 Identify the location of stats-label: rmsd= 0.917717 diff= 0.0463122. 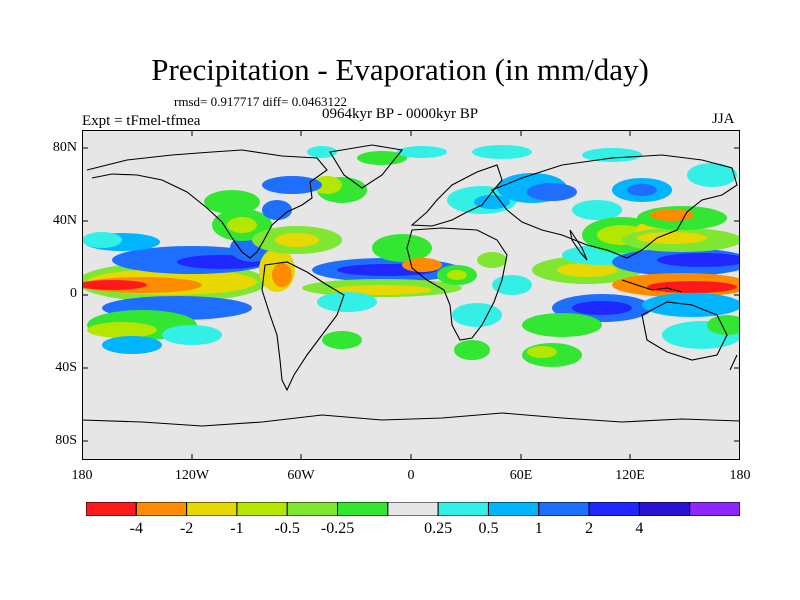
(260, 101).